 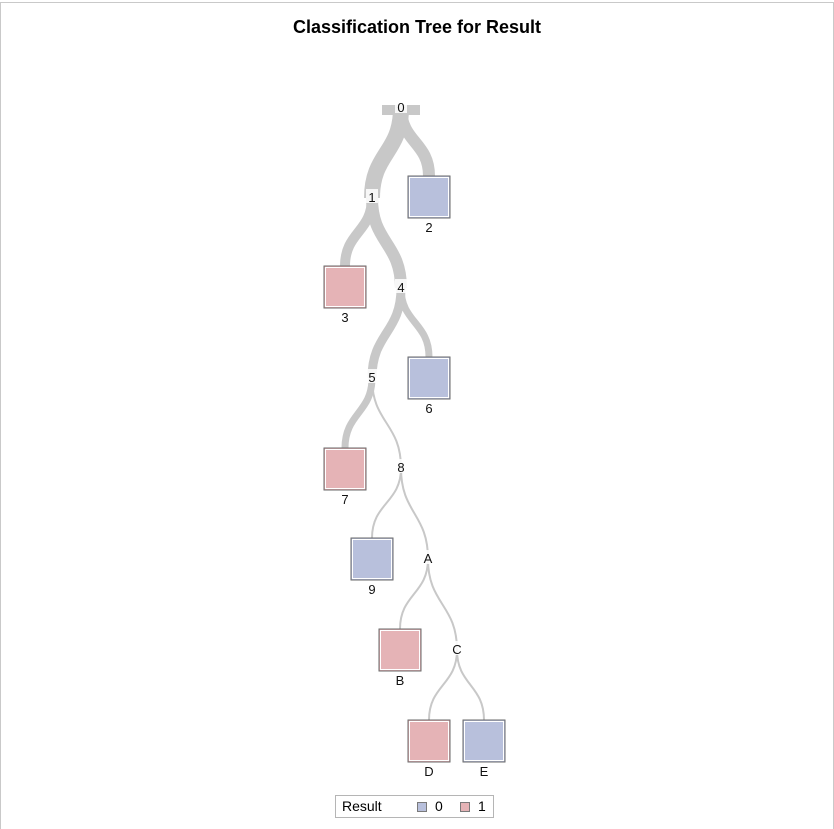 I want to click on leaf-node-6: 6, so click(x=429, y=386).